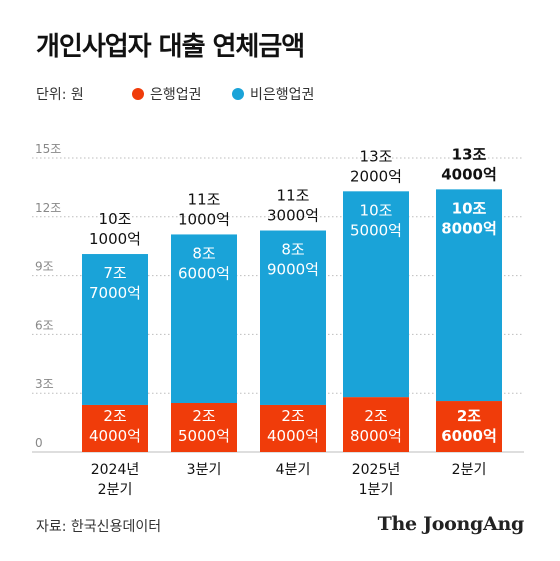  I want to click on total-value-sub-label-1: 1000억, so click(204, 219).